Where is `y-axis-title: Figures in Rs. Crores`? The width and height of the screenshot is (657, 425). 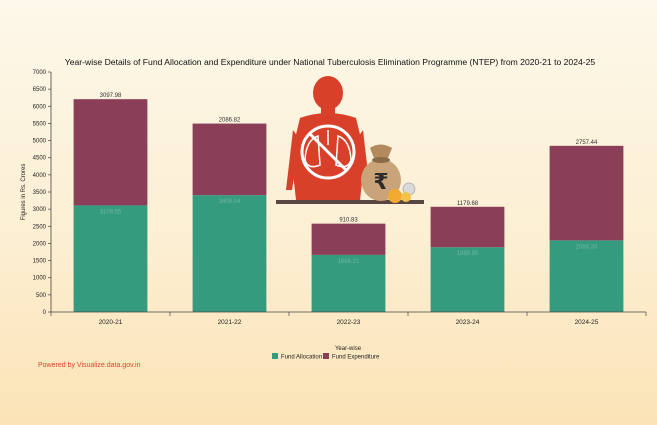
y-axis-title: Figures in Rs. Crores is located at coordinates (24, 192).